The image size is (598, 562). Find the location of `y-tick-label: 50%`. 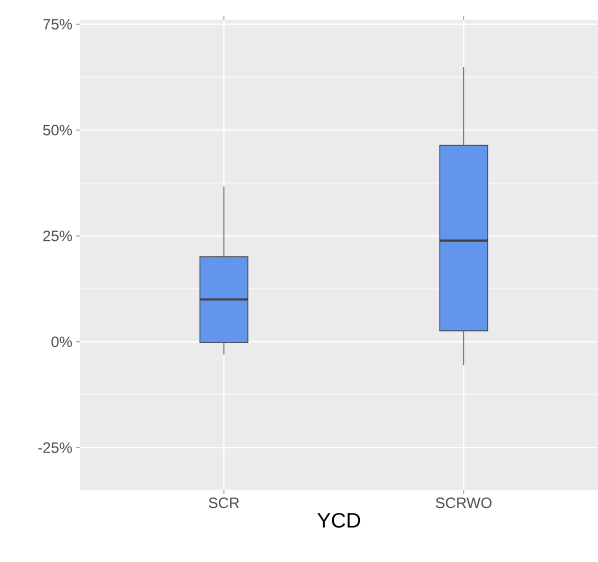

y-tick-label: 50% is located at coordinates (57, 130).